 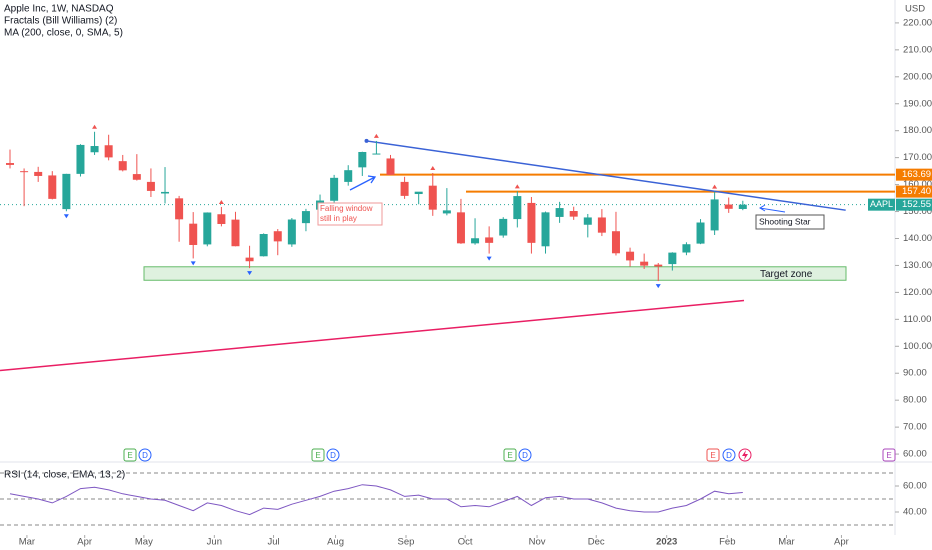 I want to click on x-tick-label: May, so click(x=144, y=542).